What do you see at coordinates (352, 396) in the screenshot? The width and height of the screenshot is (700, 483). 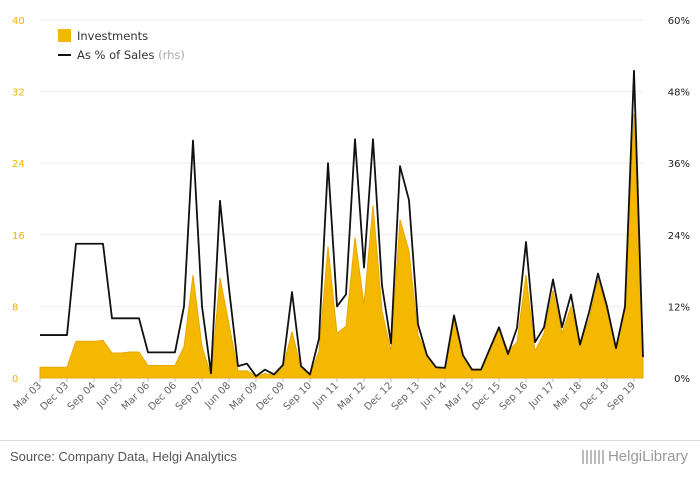 I see `x-tick-label: Mar 12` at bounding box center [352, 396].